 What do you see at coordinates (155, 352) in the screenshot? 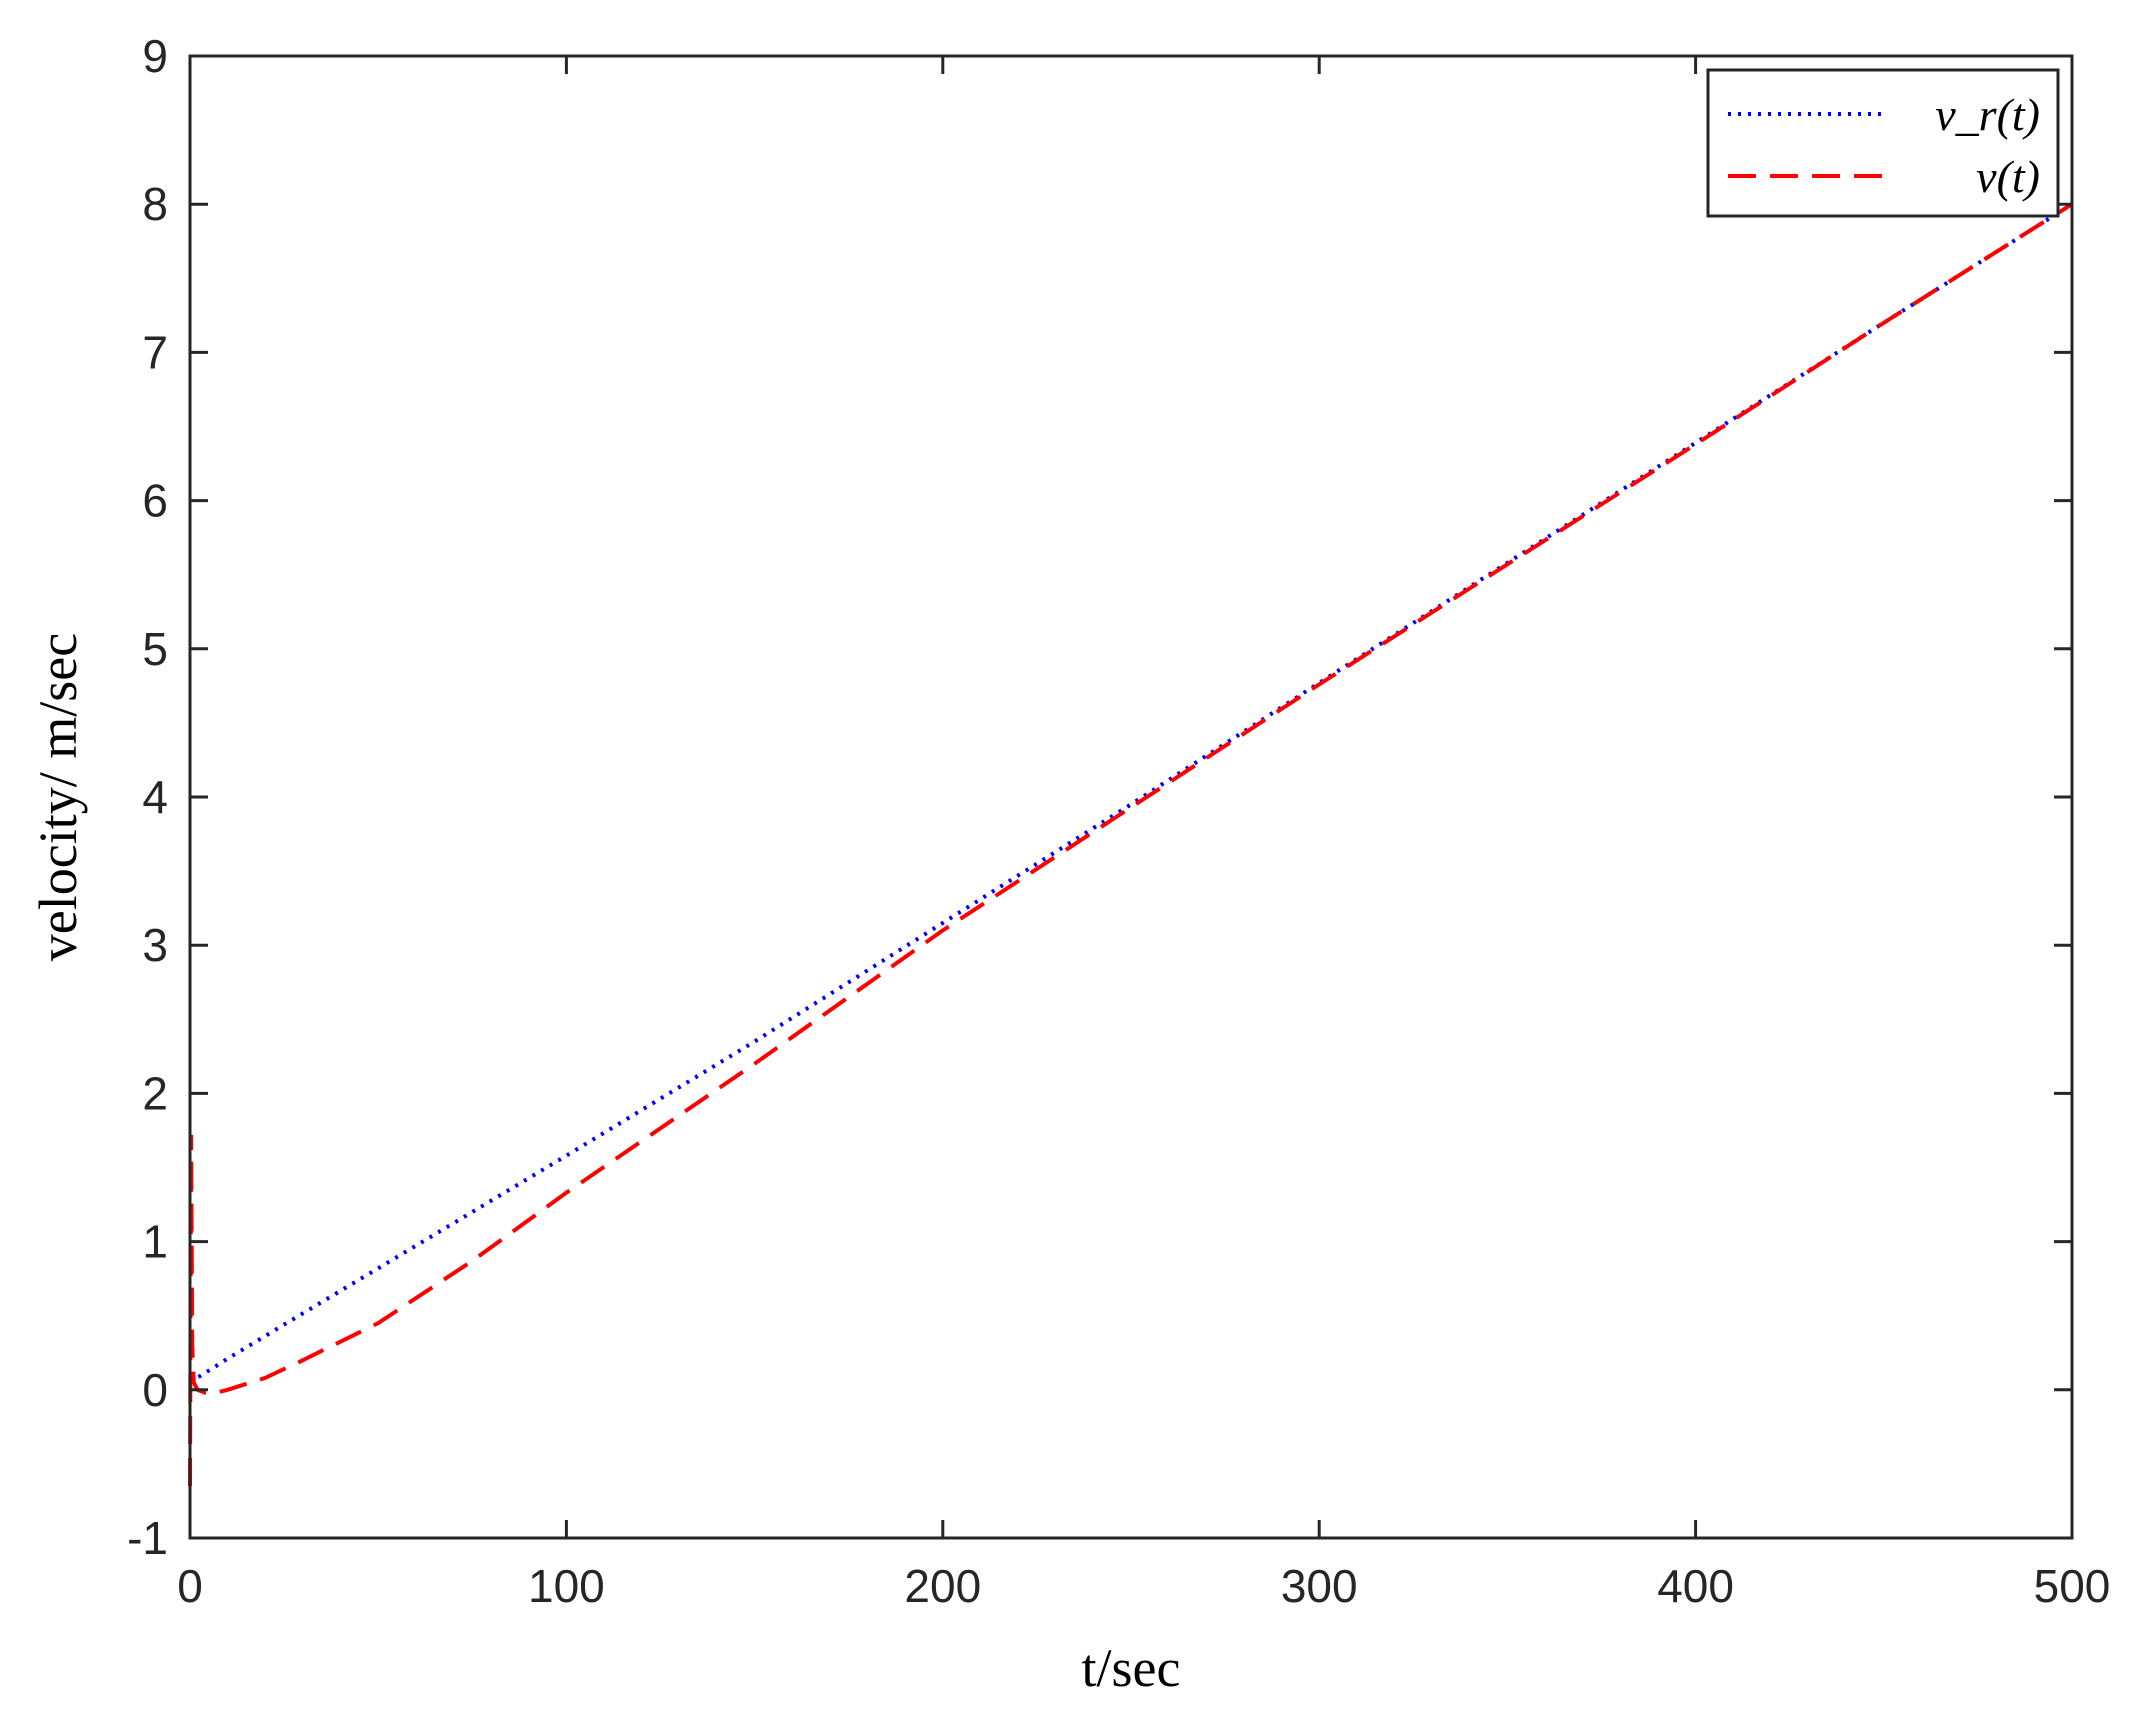
I see `y-tick-label: 7` at bounding box center [155, 352].